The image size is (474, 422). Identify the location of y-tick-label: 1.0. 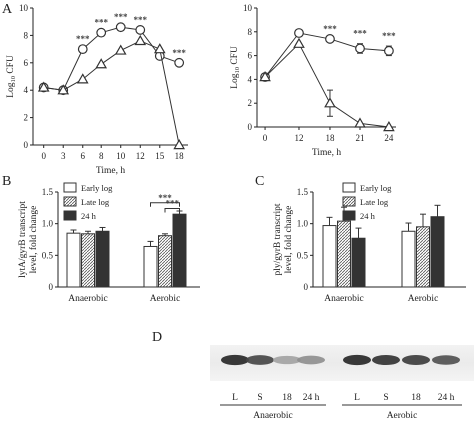
(303, 224).